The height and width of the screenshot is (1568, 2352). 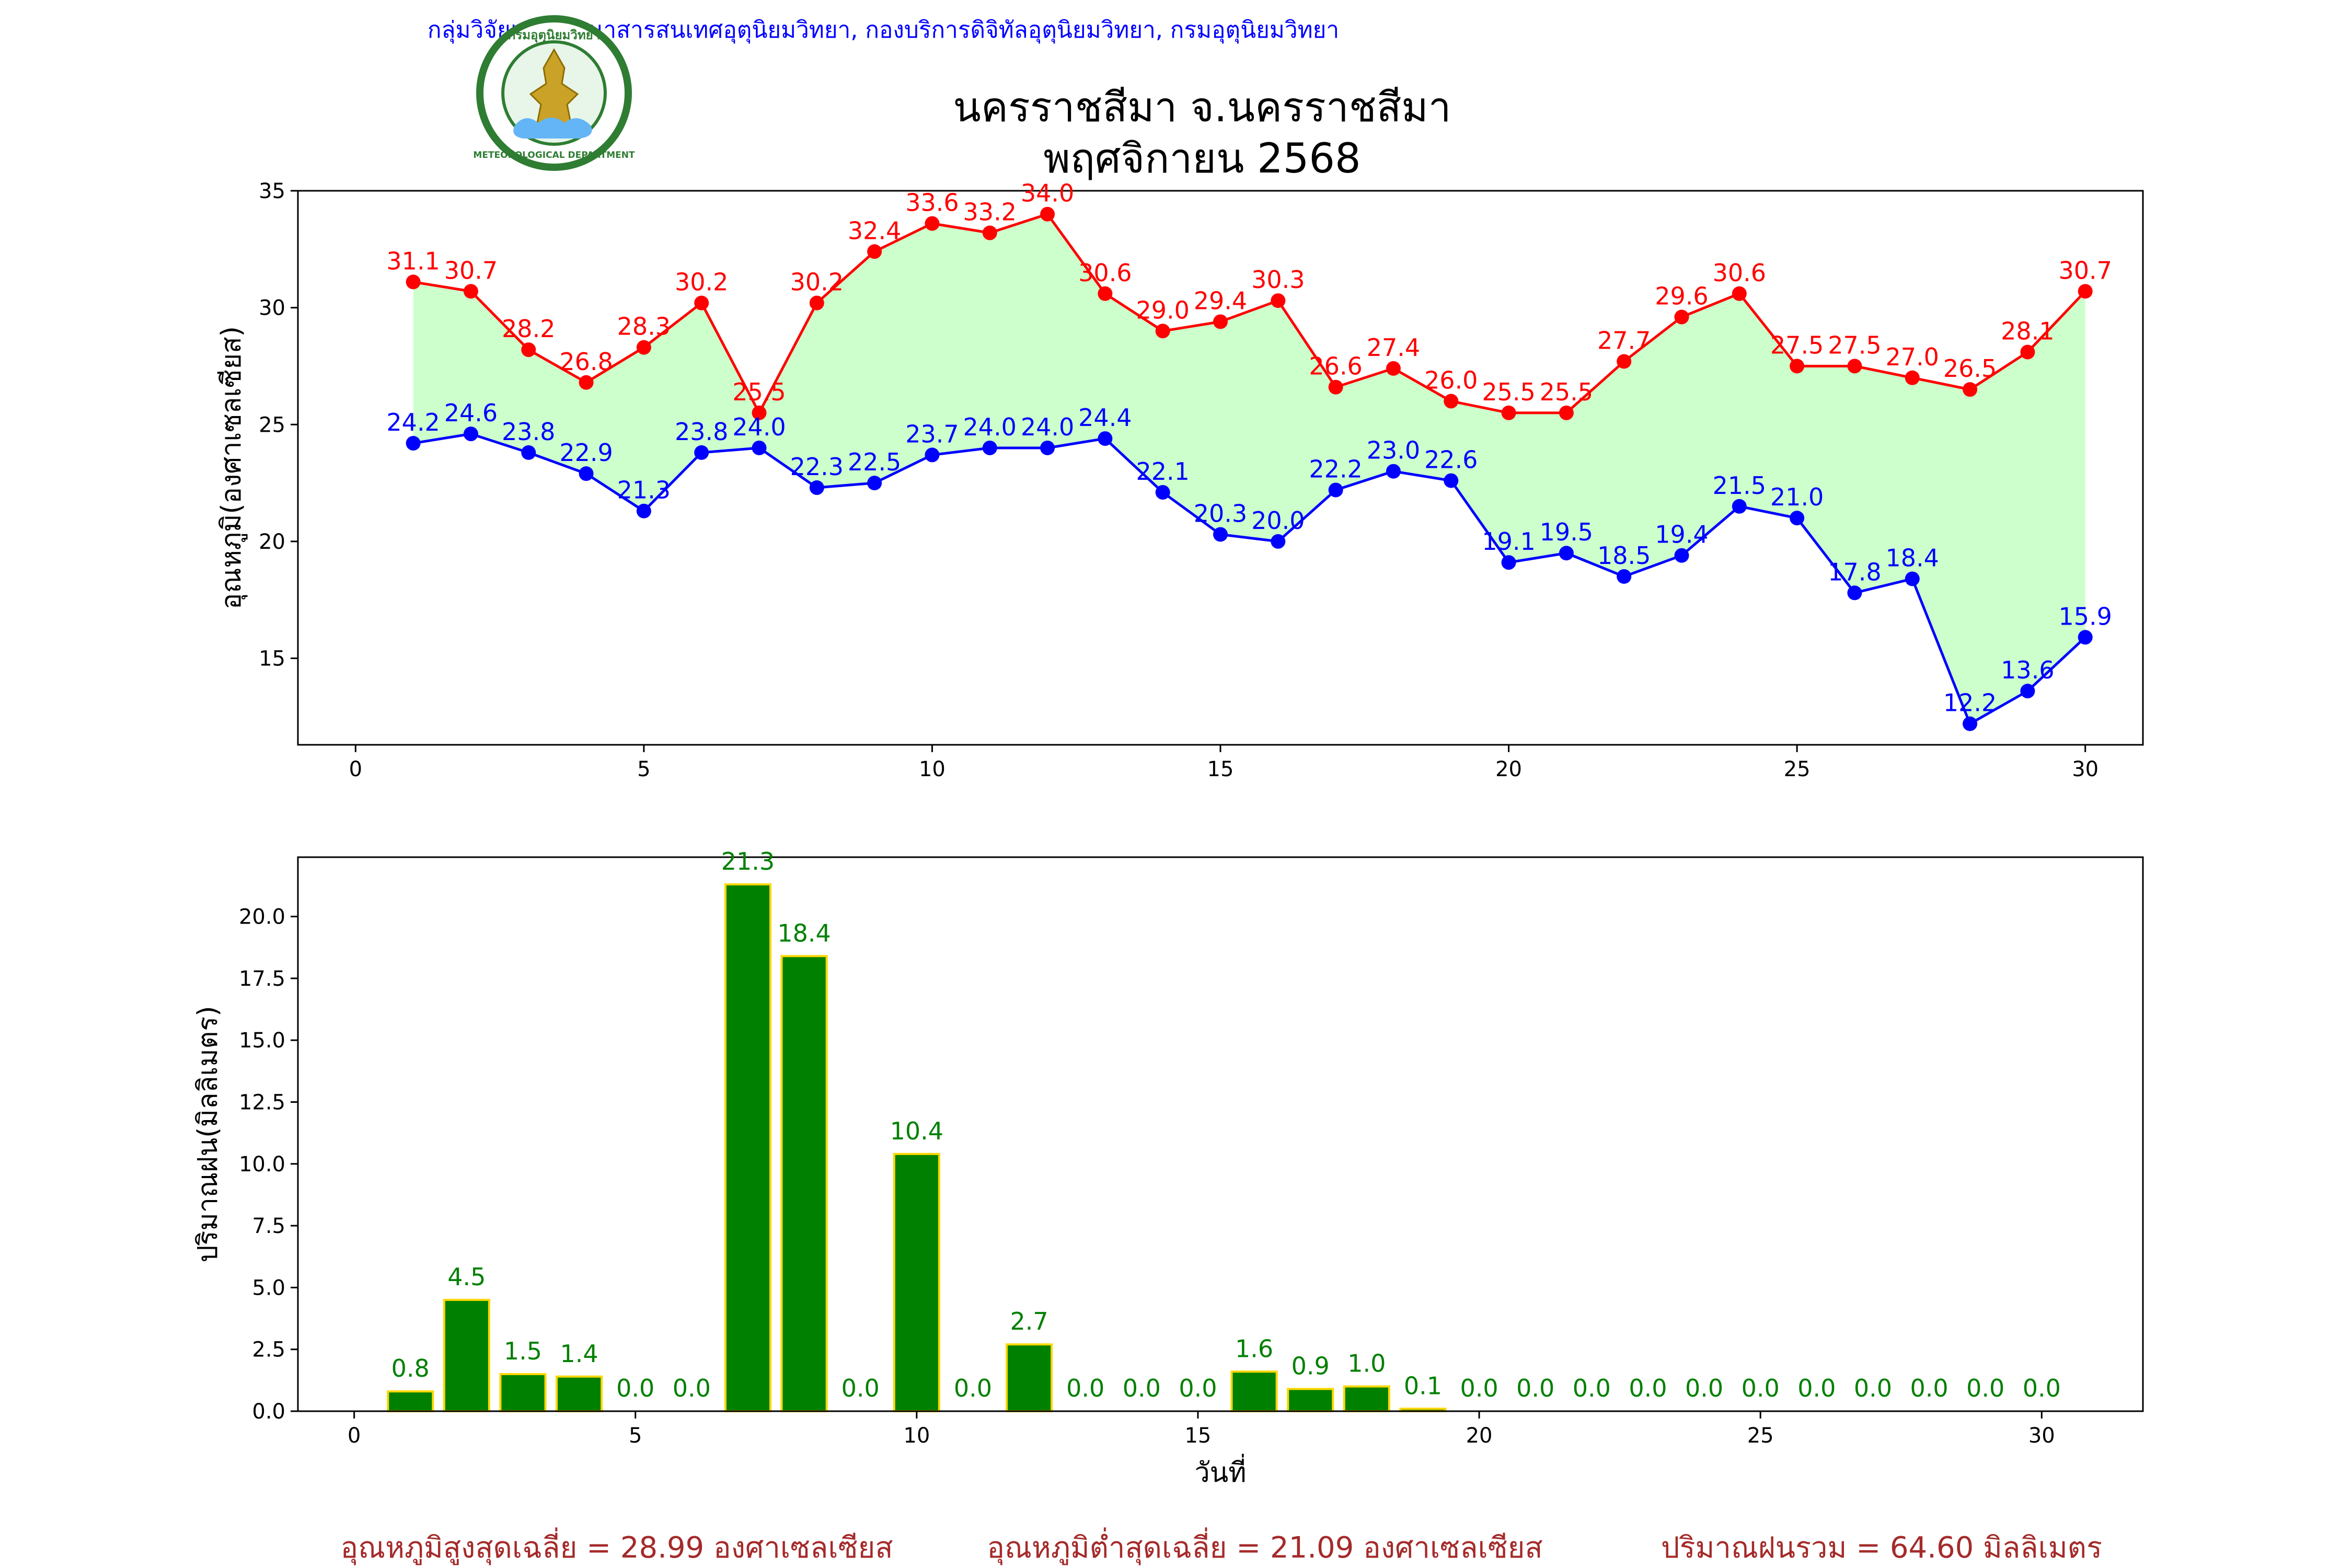 I want to click on min-temperature-label: 19.4, so click(x=1681, y=535).